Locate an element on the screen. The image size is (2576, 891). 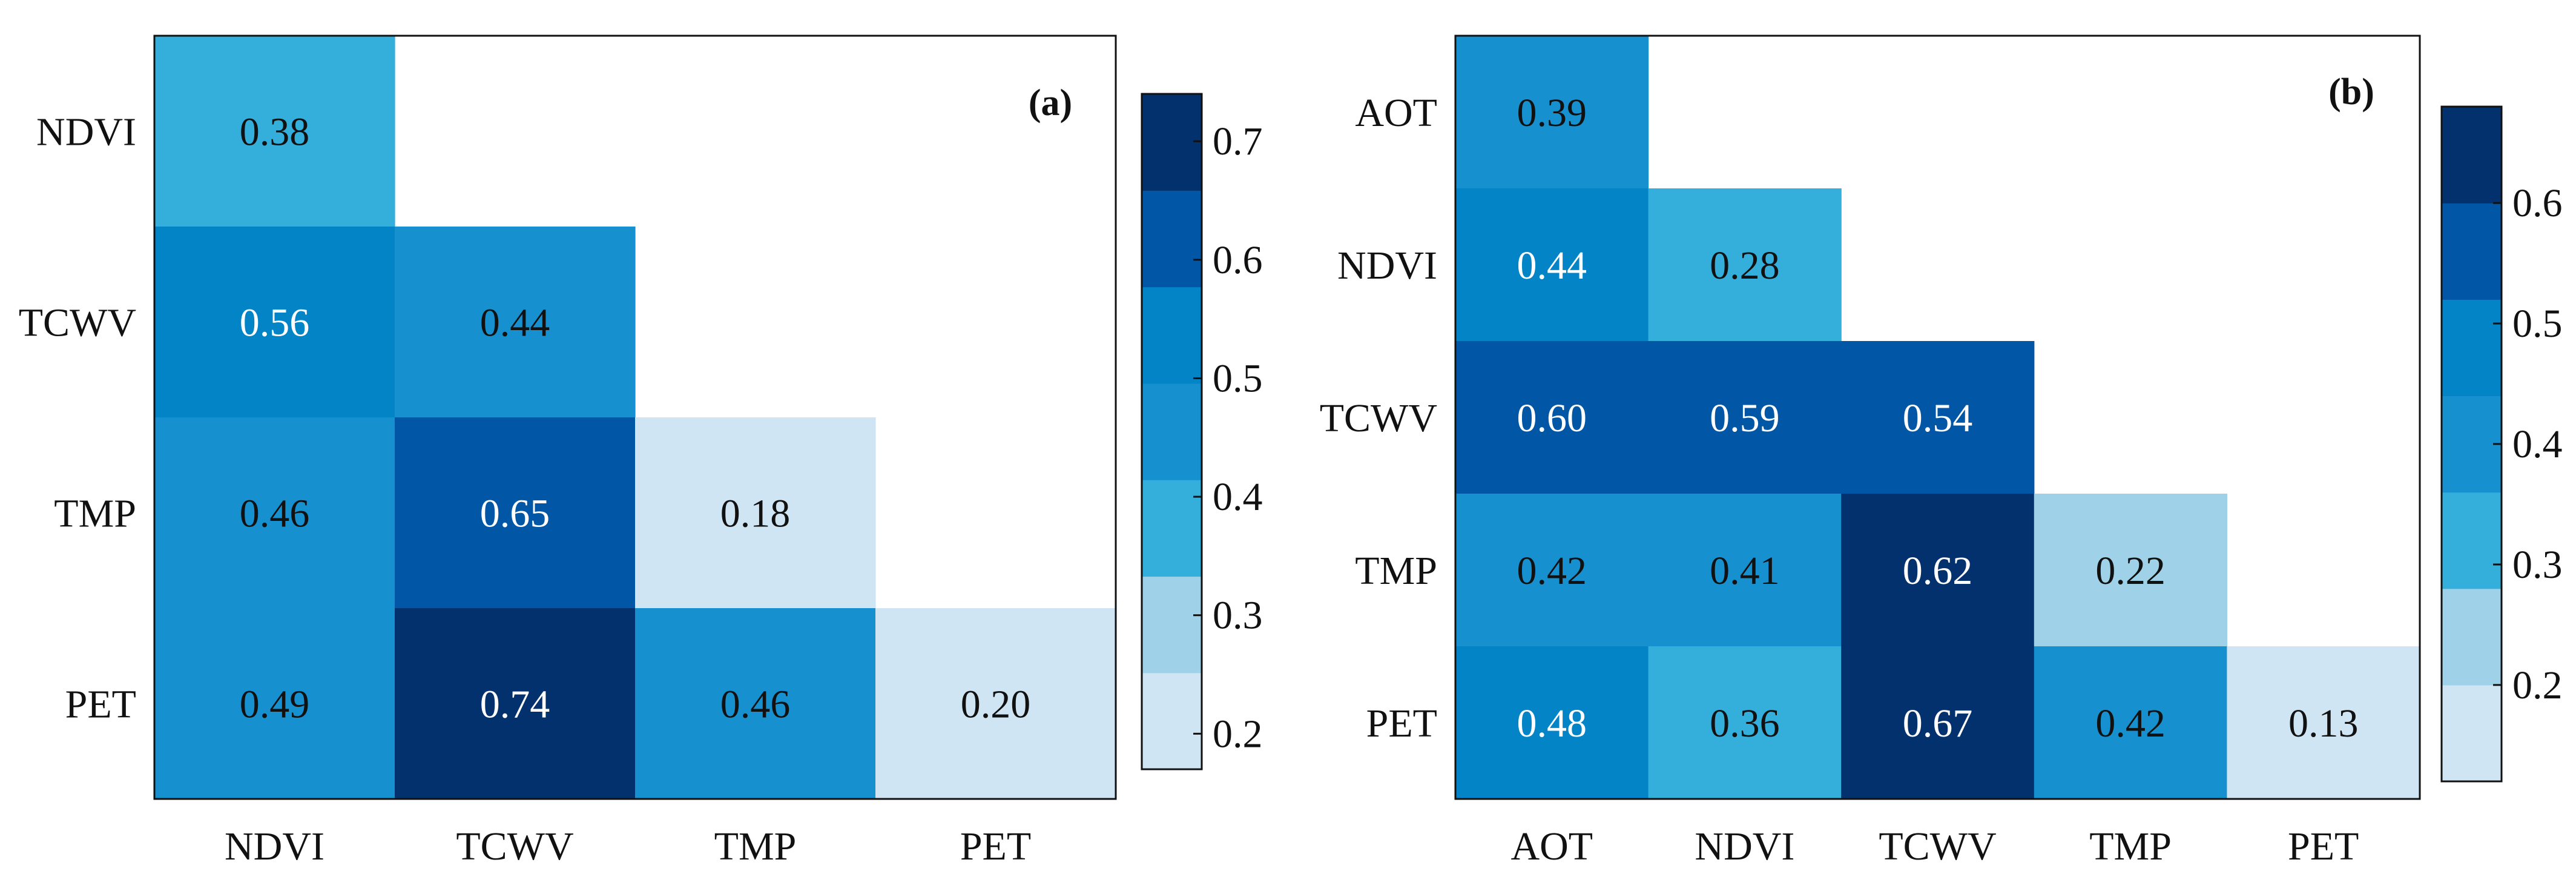
colorbar-tick-label-a-5: 0.7 is located at coordinates (1238, 141).